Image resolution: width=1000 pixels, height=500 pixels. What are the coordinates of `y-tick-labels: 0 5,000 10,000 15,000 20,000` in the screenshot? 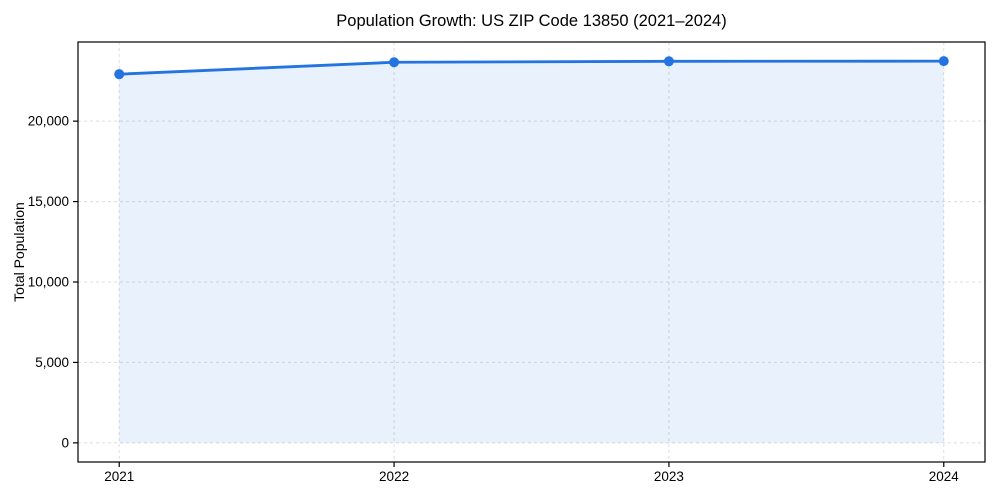 It's located at (48, 282).